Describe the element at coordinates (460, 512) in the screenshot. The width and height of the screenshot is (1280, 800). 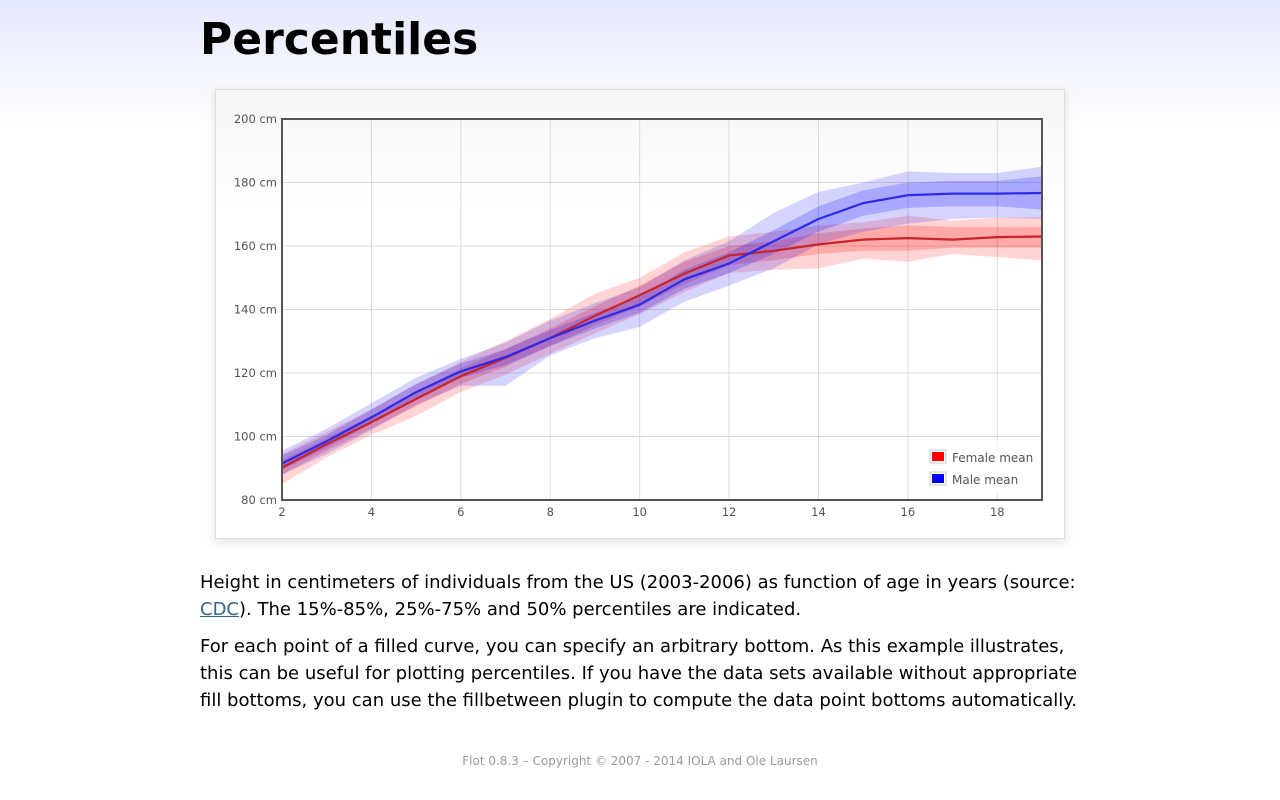
I see `x-tick-label-6: 6` at that location.